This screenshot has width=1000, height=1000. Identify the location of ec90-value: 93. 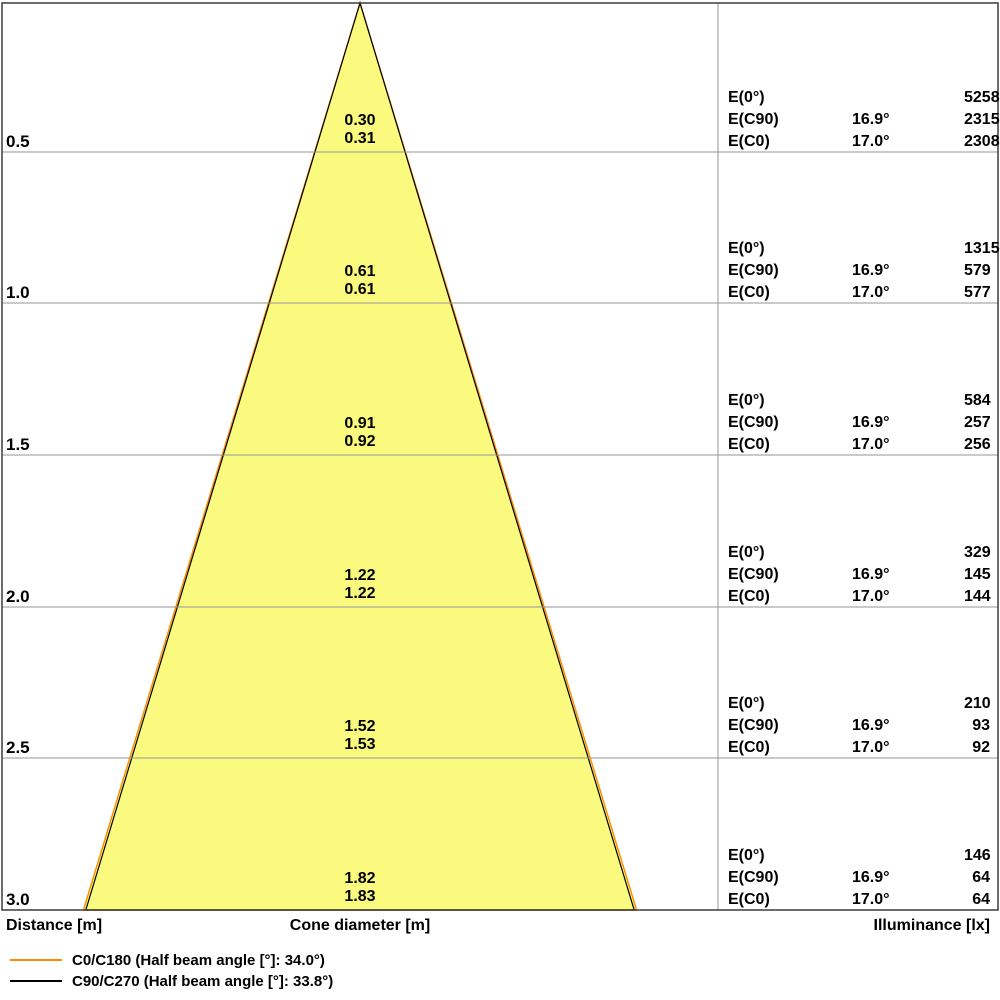
(981, 725).